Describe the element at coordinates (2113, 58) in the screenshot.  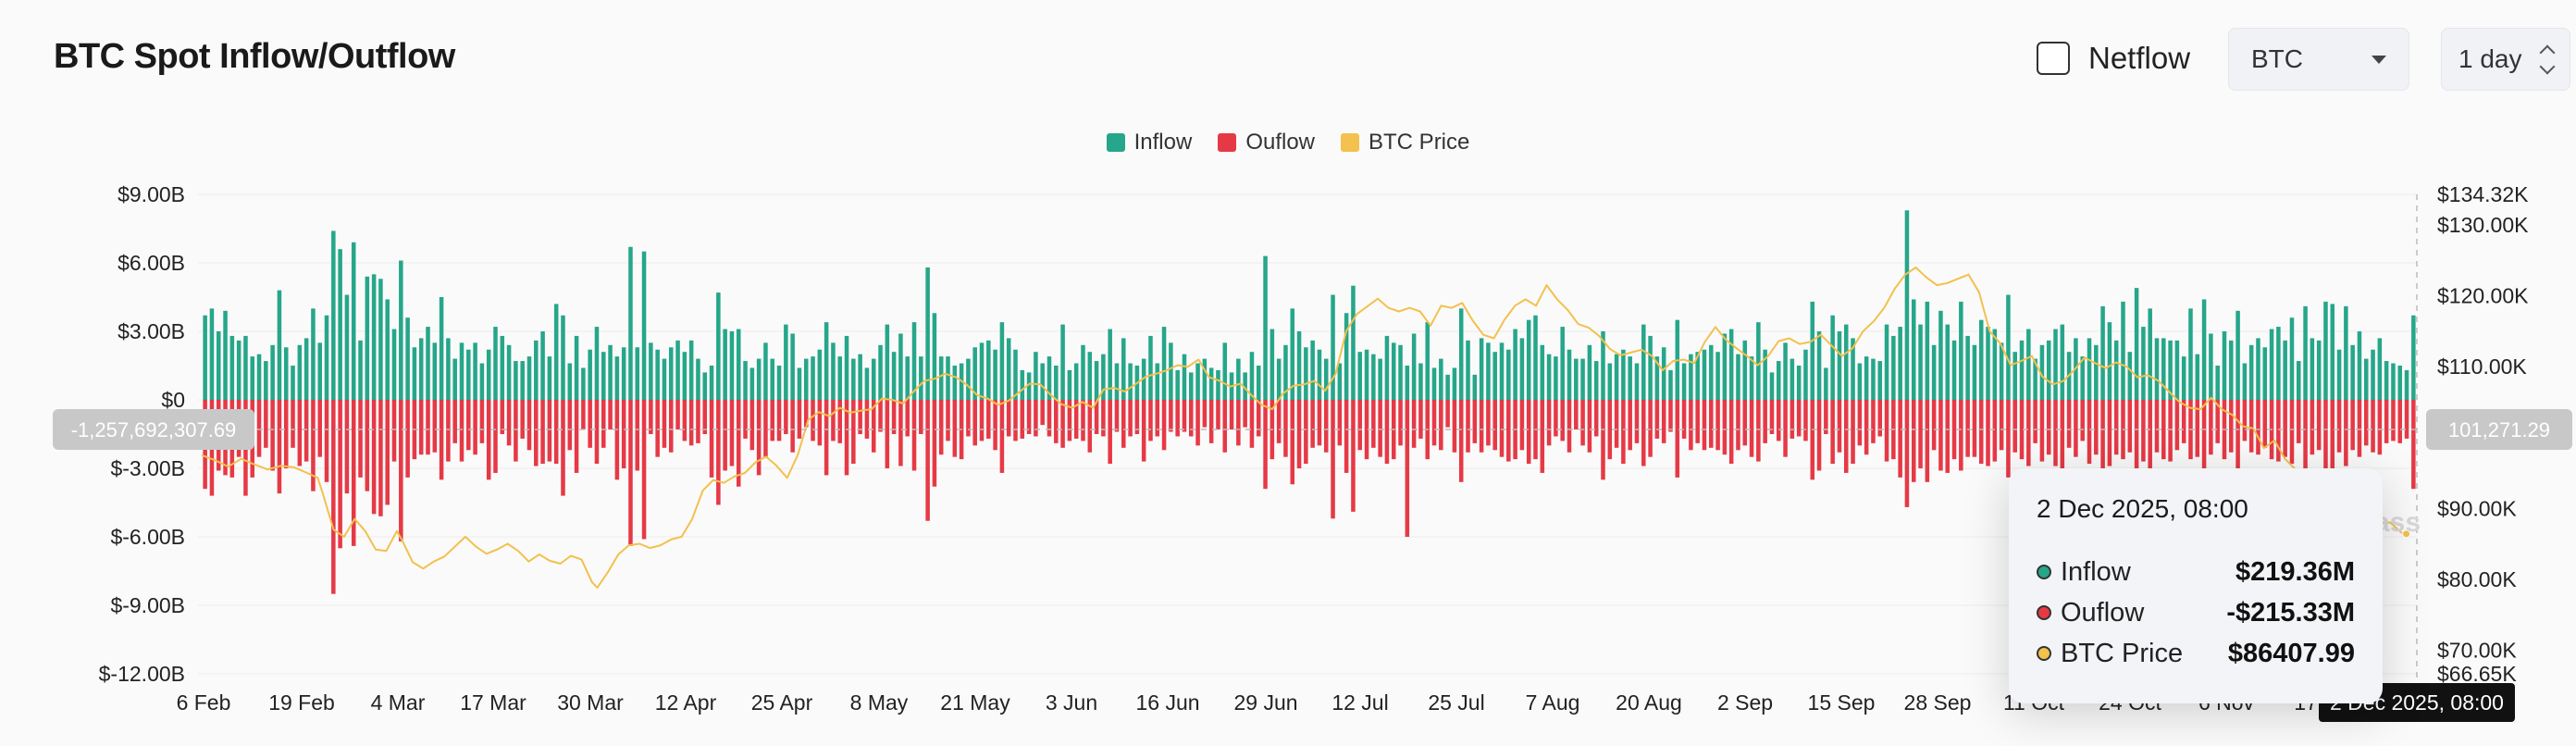
I see `netflow-toggle: Netflow` at that location.